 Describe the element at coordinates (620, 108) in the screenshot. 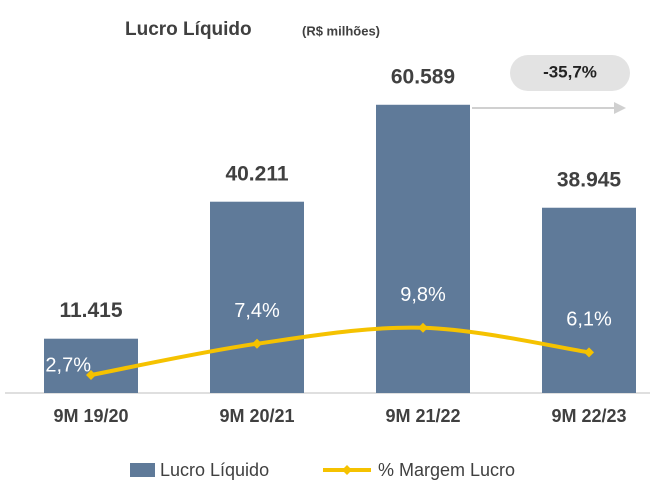

I see `arrow-head` at that location.